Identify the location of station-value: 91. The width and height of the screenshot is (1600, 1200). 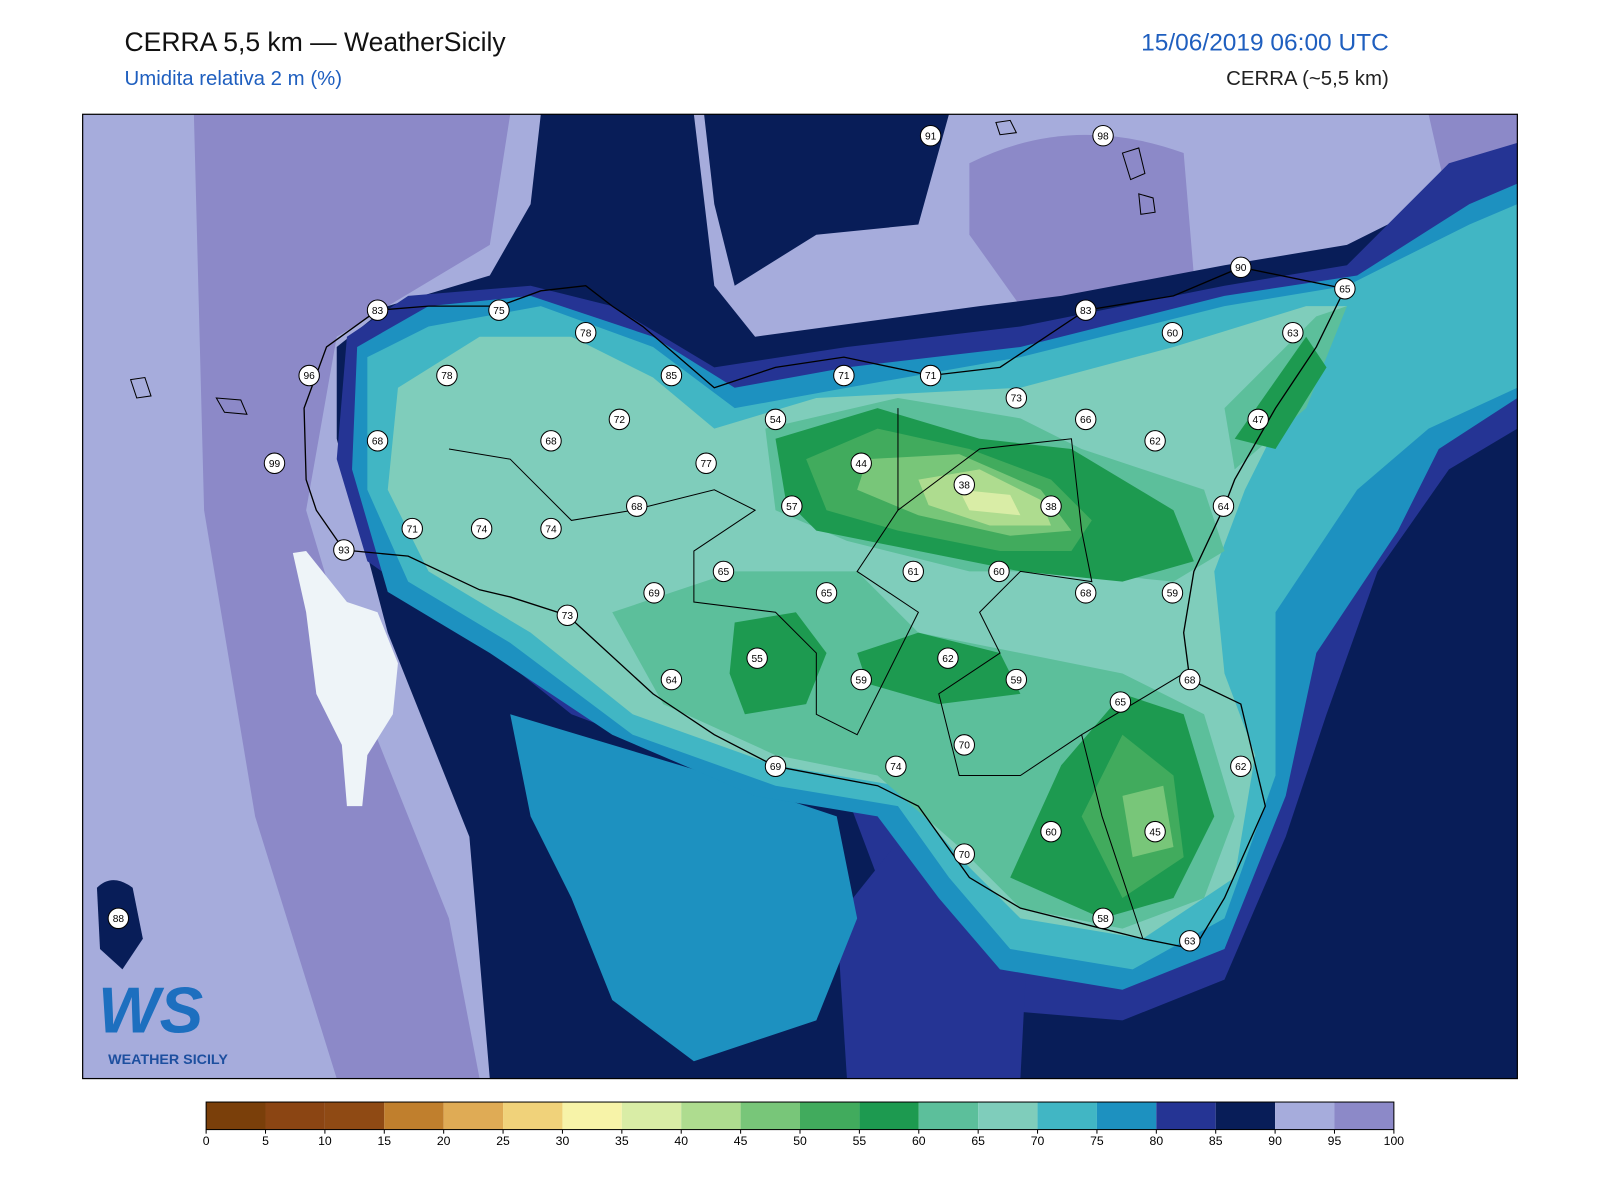
(931, 136).